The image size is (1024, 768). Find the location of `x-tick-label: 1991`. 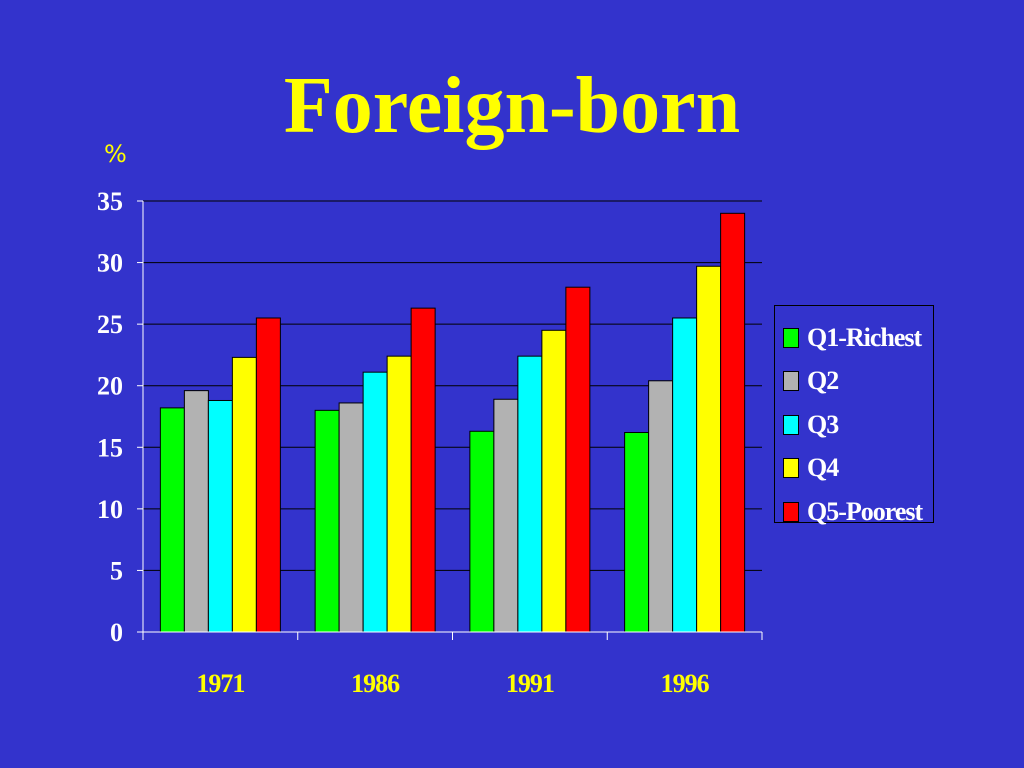

x-tick-label: 1991 is located at coordinates (530, 683).